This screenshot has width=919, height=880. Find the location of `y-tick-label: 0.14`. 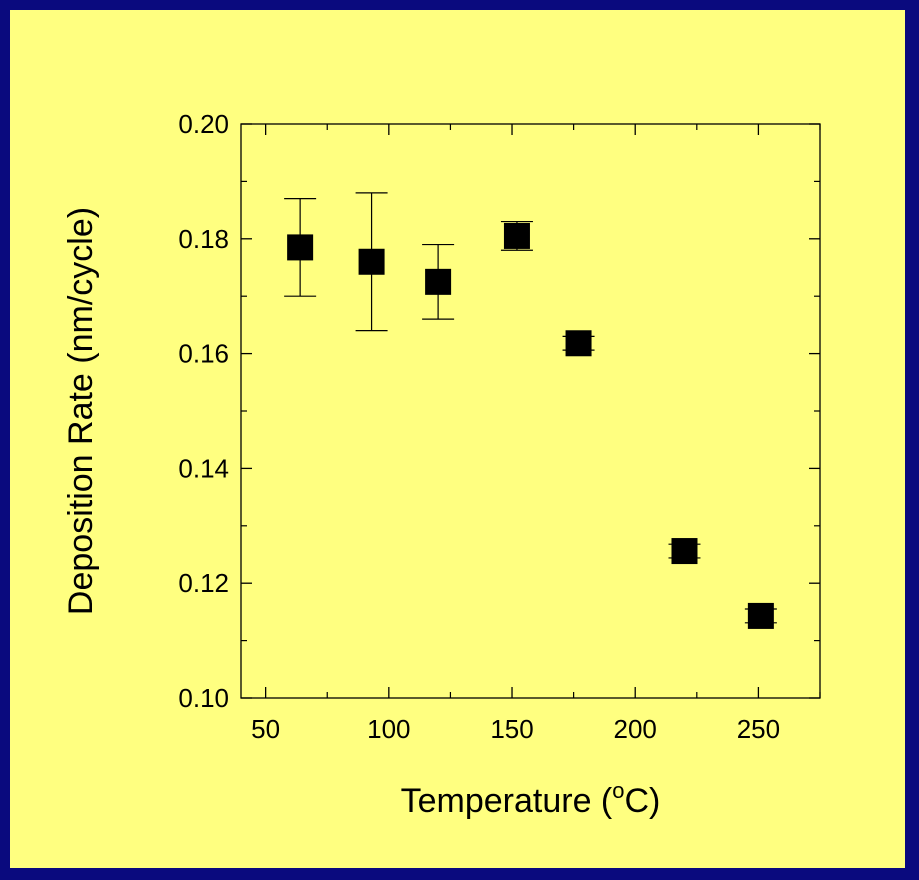

y-tick-label: 0.14 is located at coordinates (203, 468).